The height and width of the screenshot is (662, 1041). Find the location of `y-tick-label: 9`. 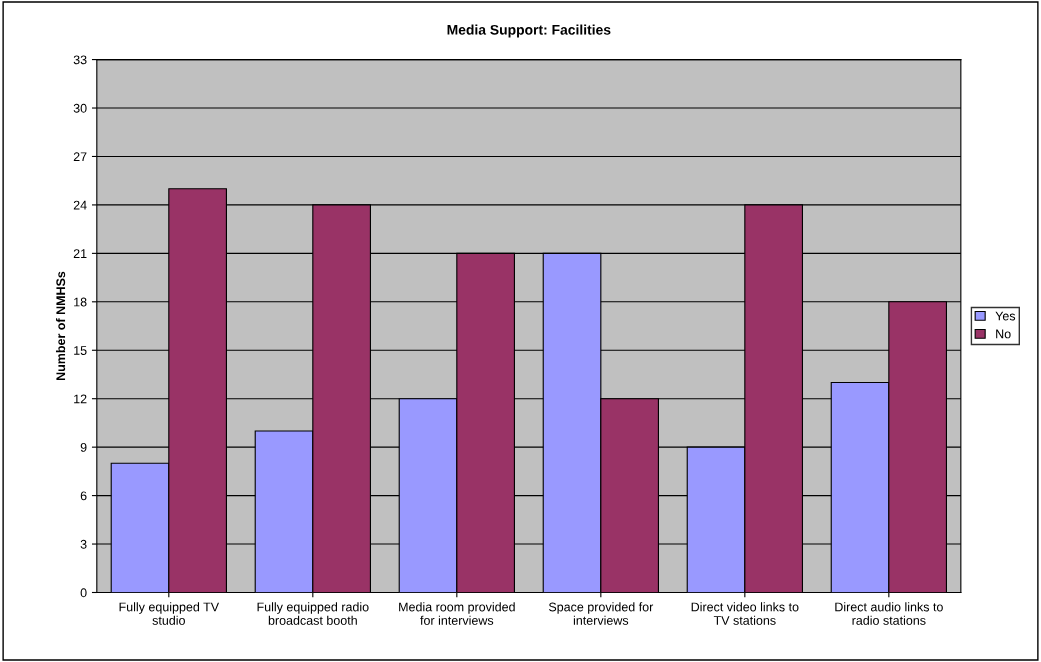

y-tick-label: 9 is located at coordinates (83, 447).